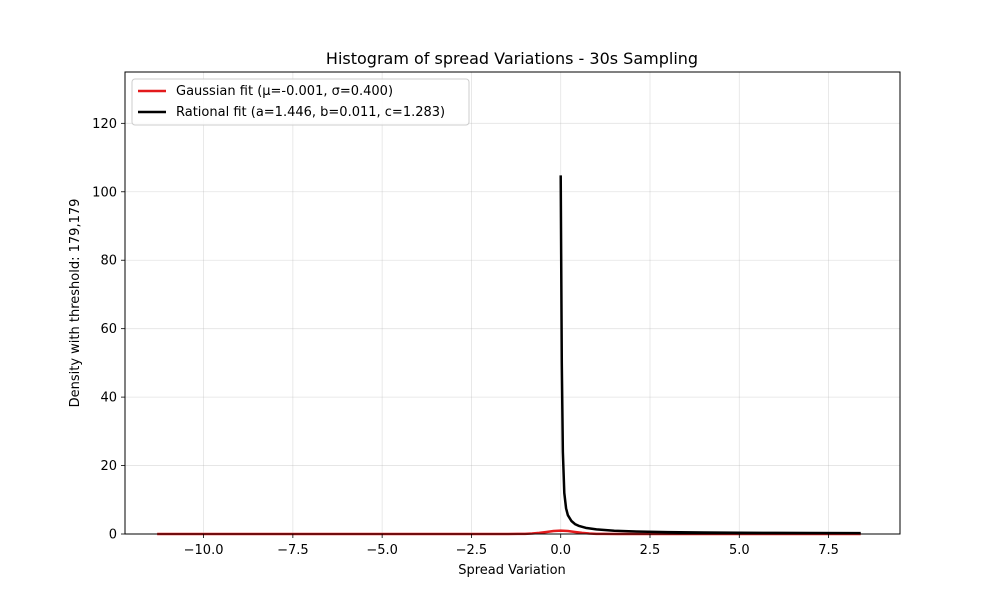 Image resolution: width=1000 pixels, height=604 pixels. Describe the element at coordinates (739, 550) in the screenshot. I see `x-tick-label: 5.0` at that location.